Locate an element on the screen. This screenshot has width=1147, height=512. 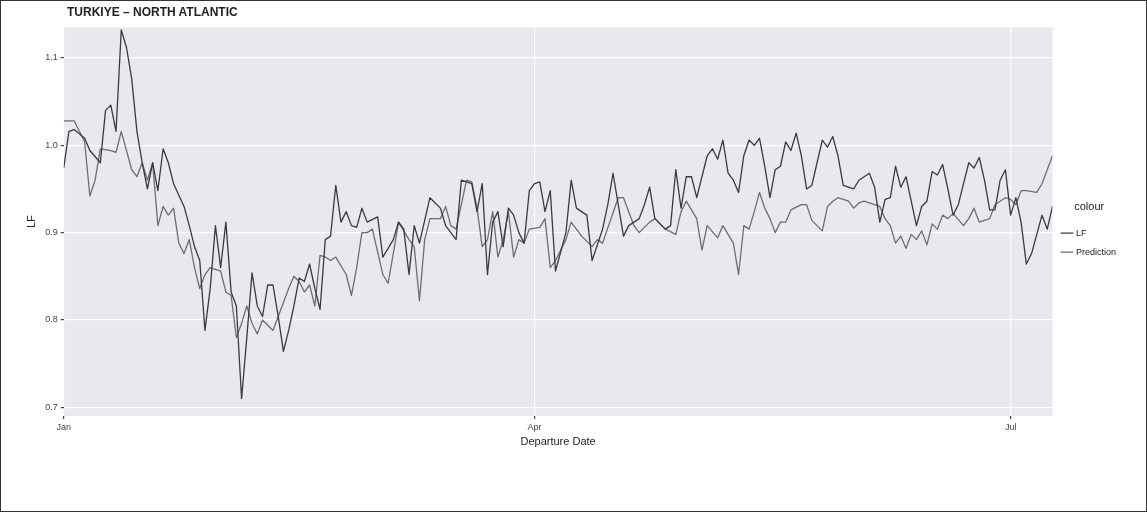
y-tick-label: 1.0 is located at coordinates (51, 144).